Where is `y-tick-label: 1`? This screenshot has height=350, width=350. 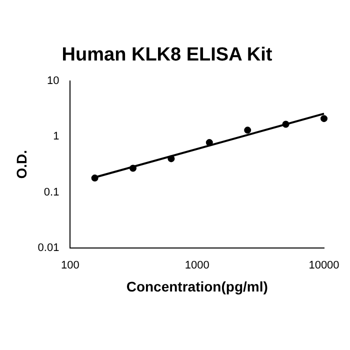
y-tick-label: 1 is located at coordinates (56, 136).